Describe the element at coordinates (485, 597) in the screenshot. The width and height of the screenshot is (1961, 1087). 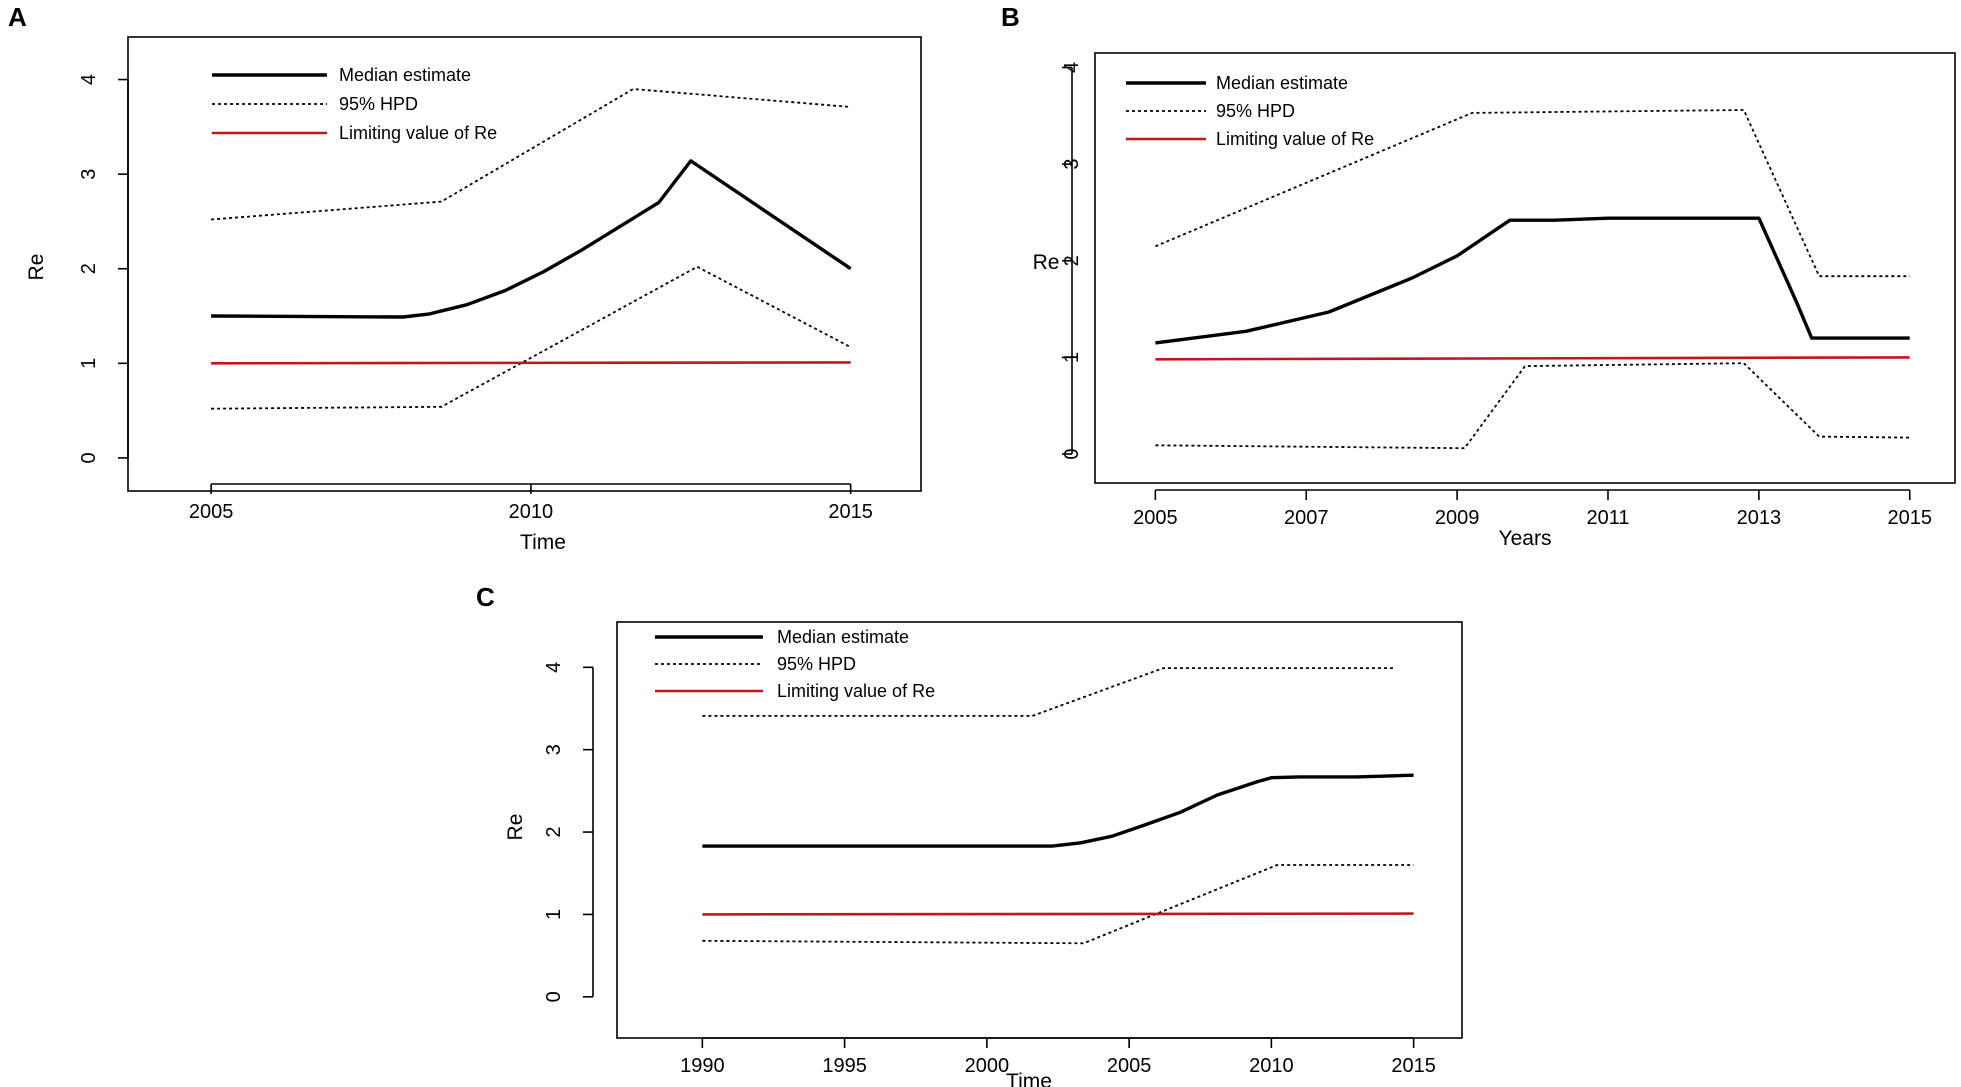
I see `panel-label: C` at that location.